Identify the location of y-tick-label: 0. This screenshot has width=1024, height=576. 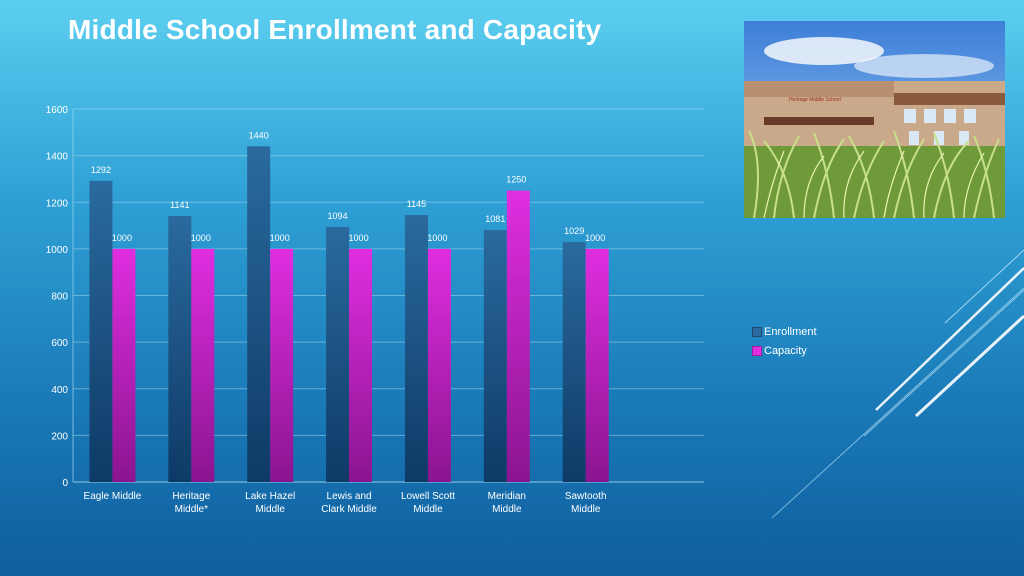
(65, 483).